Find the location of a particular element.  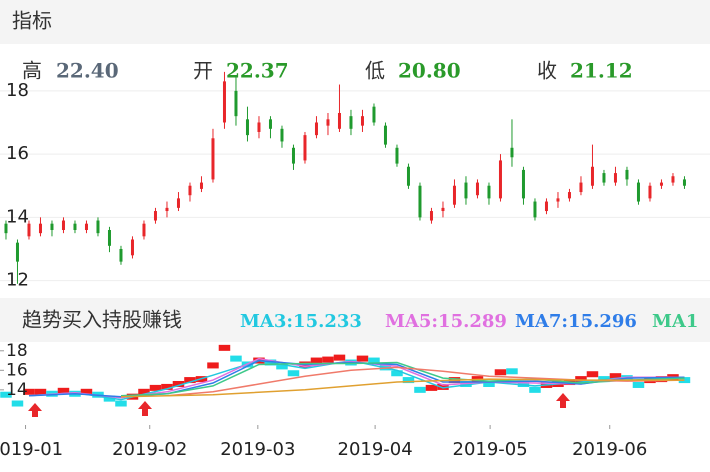

low-value: 20.80 is located at coordinates (429, 71).